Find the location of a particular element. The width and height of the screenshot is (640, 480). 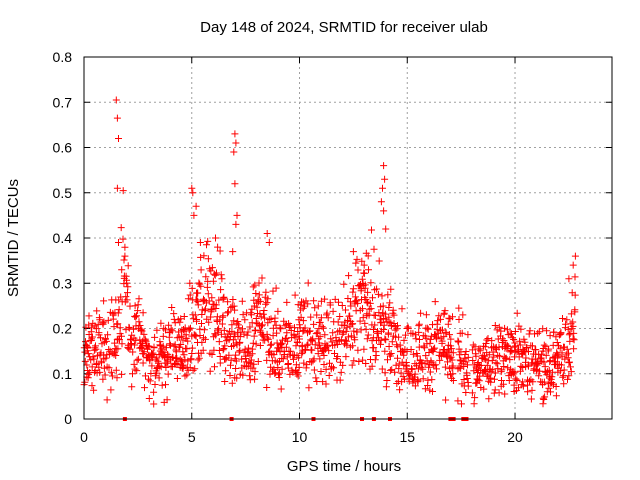

y-tick-labels: 0 0.1 0.2 0.3 0.4 0.5 0.6 0.7 0.8 is located at coordinates (63, 238).